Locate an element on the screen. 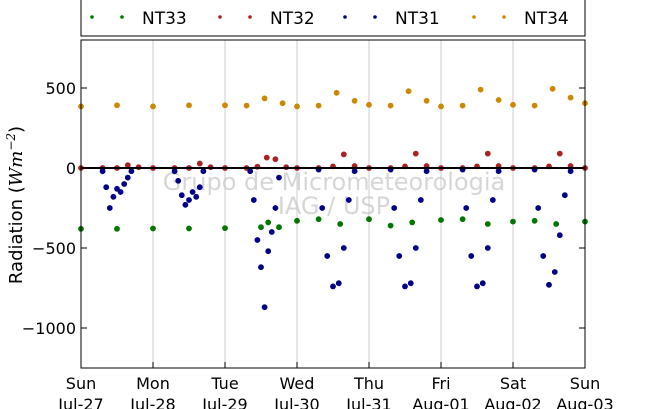 The width and height of the screenshot is (650, 409). x-tick-weekday-1: Mon is located at coordinates (153, 383).